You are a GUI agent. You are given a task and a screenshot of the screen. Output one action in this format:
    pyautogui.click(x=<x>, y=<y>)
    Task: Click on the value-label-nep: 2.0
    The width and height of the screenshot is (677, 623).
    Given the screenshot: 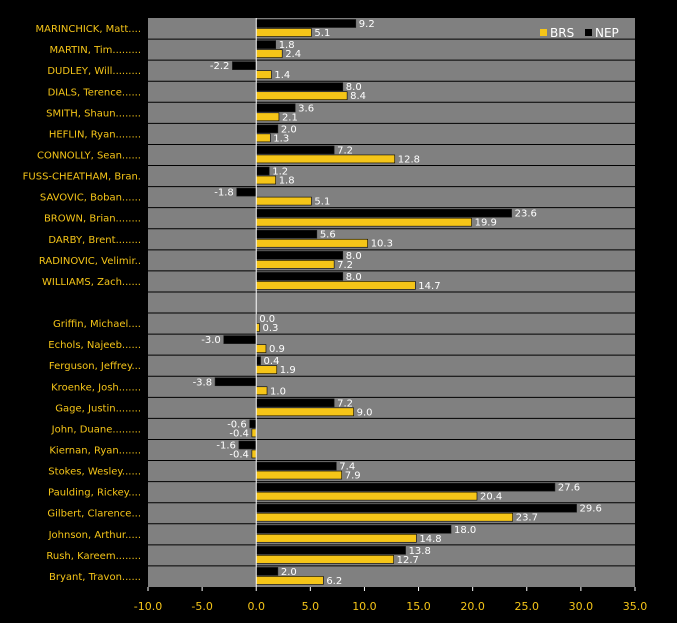 What is the action you would take?
    pyautogui.click(x=289, y=129)
    